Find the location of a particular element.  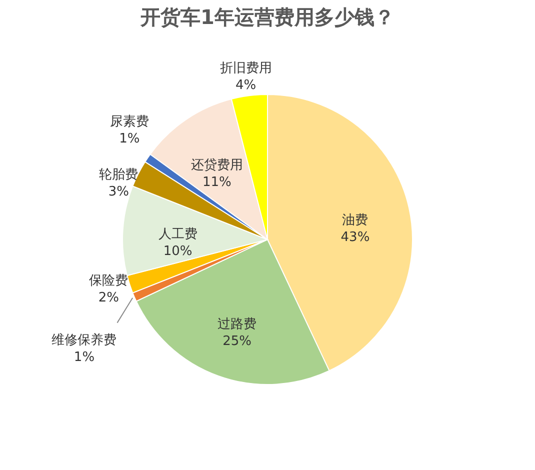

chart-title: 开货车1年运营费用多少钱？ is located at coordinates (267, 17).